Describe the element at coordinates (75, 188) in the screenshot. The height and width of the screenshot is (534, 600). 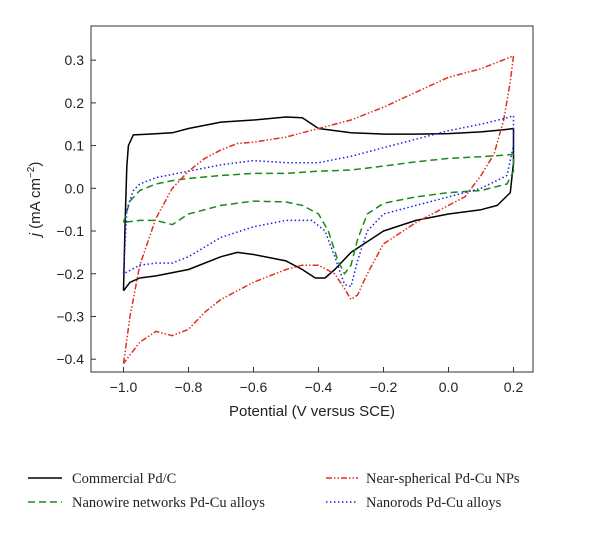
I see `y-tick-label: 0.0` at that location.